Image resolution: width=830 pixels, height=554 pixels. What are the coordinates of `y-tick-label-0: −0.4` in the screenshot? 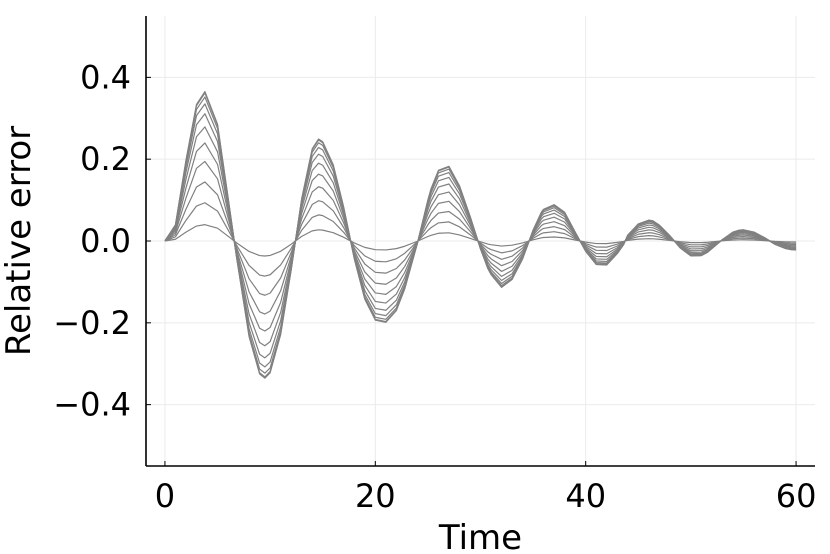 It's located at (92, 405).